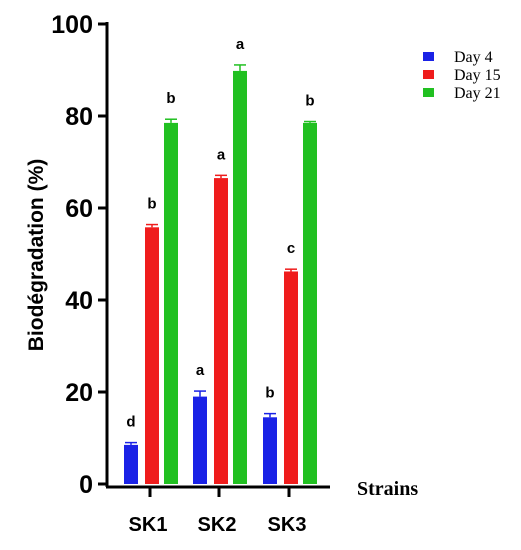  What do you see at coordinates (217, 525) in the screenshot?
I see `x-tick-label: SK2` at bounding box center [217, 525].